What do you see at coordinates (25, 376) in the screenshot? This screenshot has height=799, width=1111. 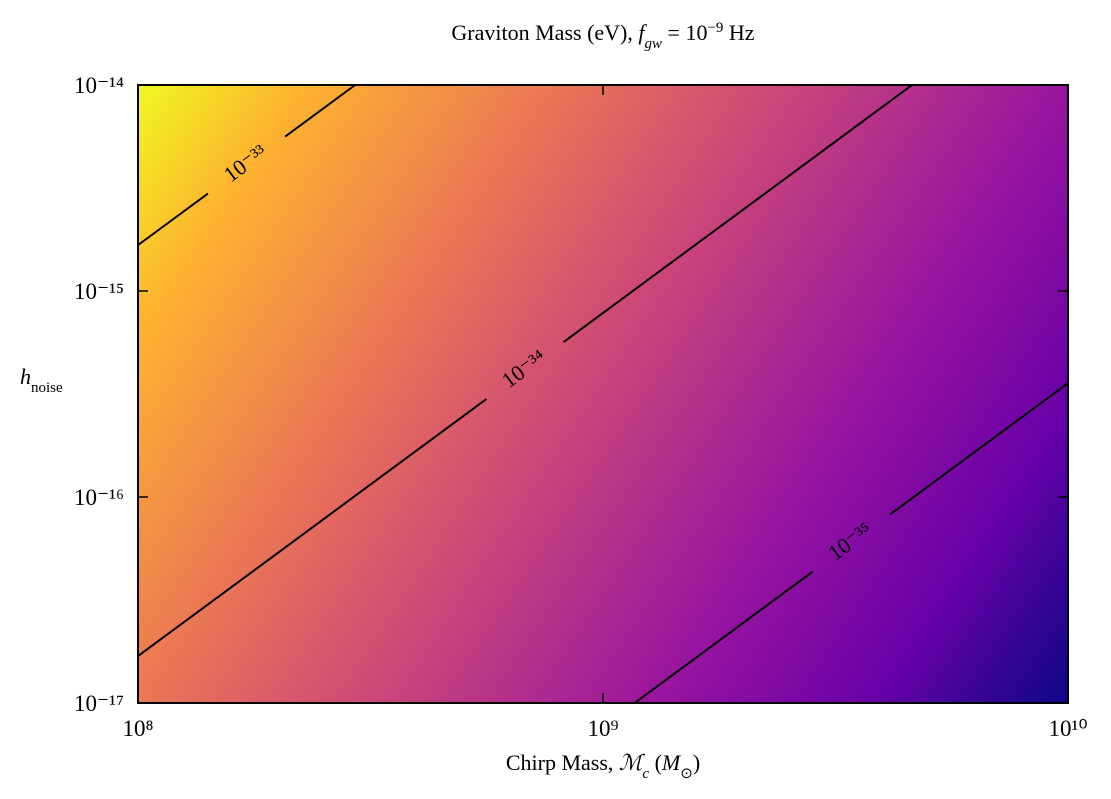 I see `text-segment: h` at bounding box center [25, 376].